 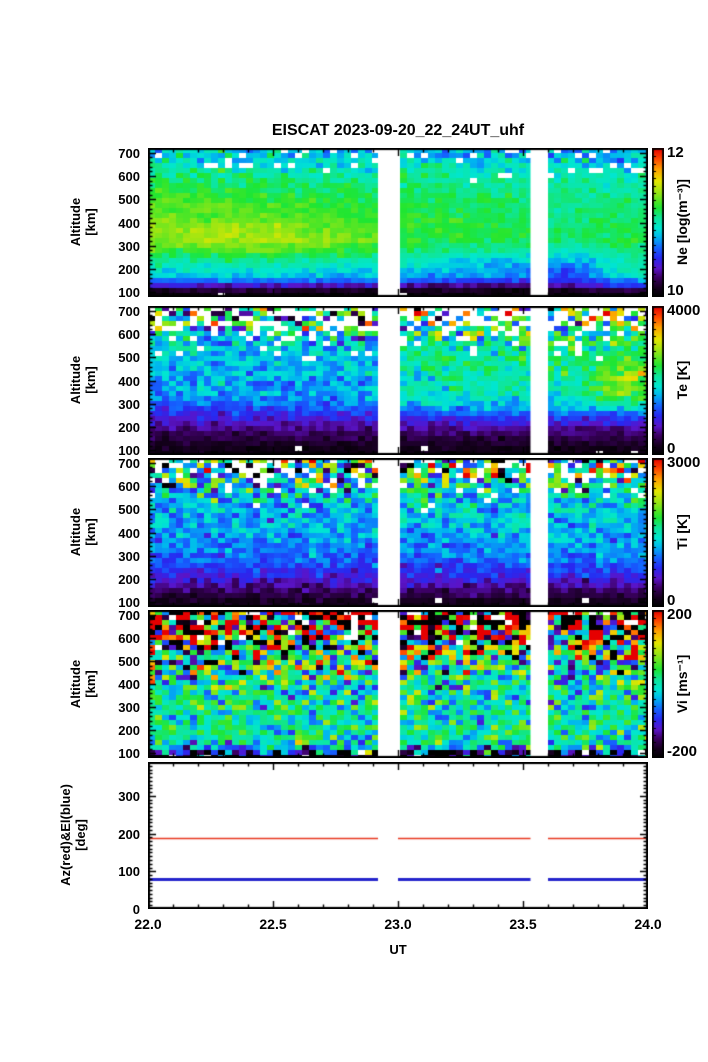 What do you see at coordinates (398, 835) in the screenshot?
I see `azel-line-canvas` at bounding box center [398, 835].